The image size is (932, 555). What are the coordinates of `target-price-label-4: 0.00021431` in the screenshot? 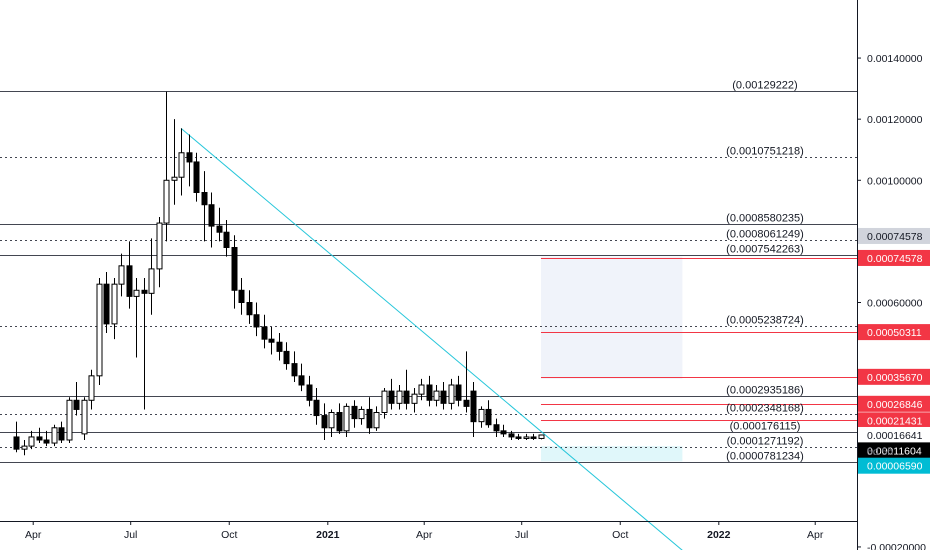 It's located at (895, 421).